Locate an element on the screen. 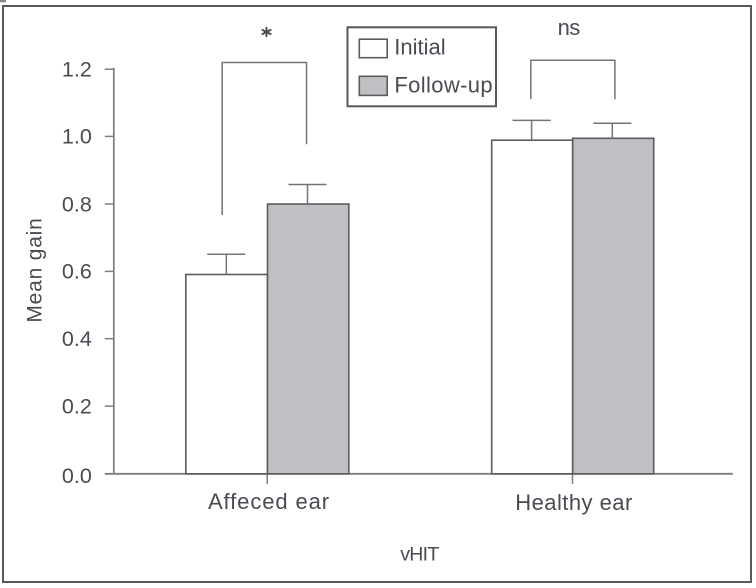 The height and width of the screenshot is (588, 756). svg-text: 1.2 is located at coordinates (77, 70).